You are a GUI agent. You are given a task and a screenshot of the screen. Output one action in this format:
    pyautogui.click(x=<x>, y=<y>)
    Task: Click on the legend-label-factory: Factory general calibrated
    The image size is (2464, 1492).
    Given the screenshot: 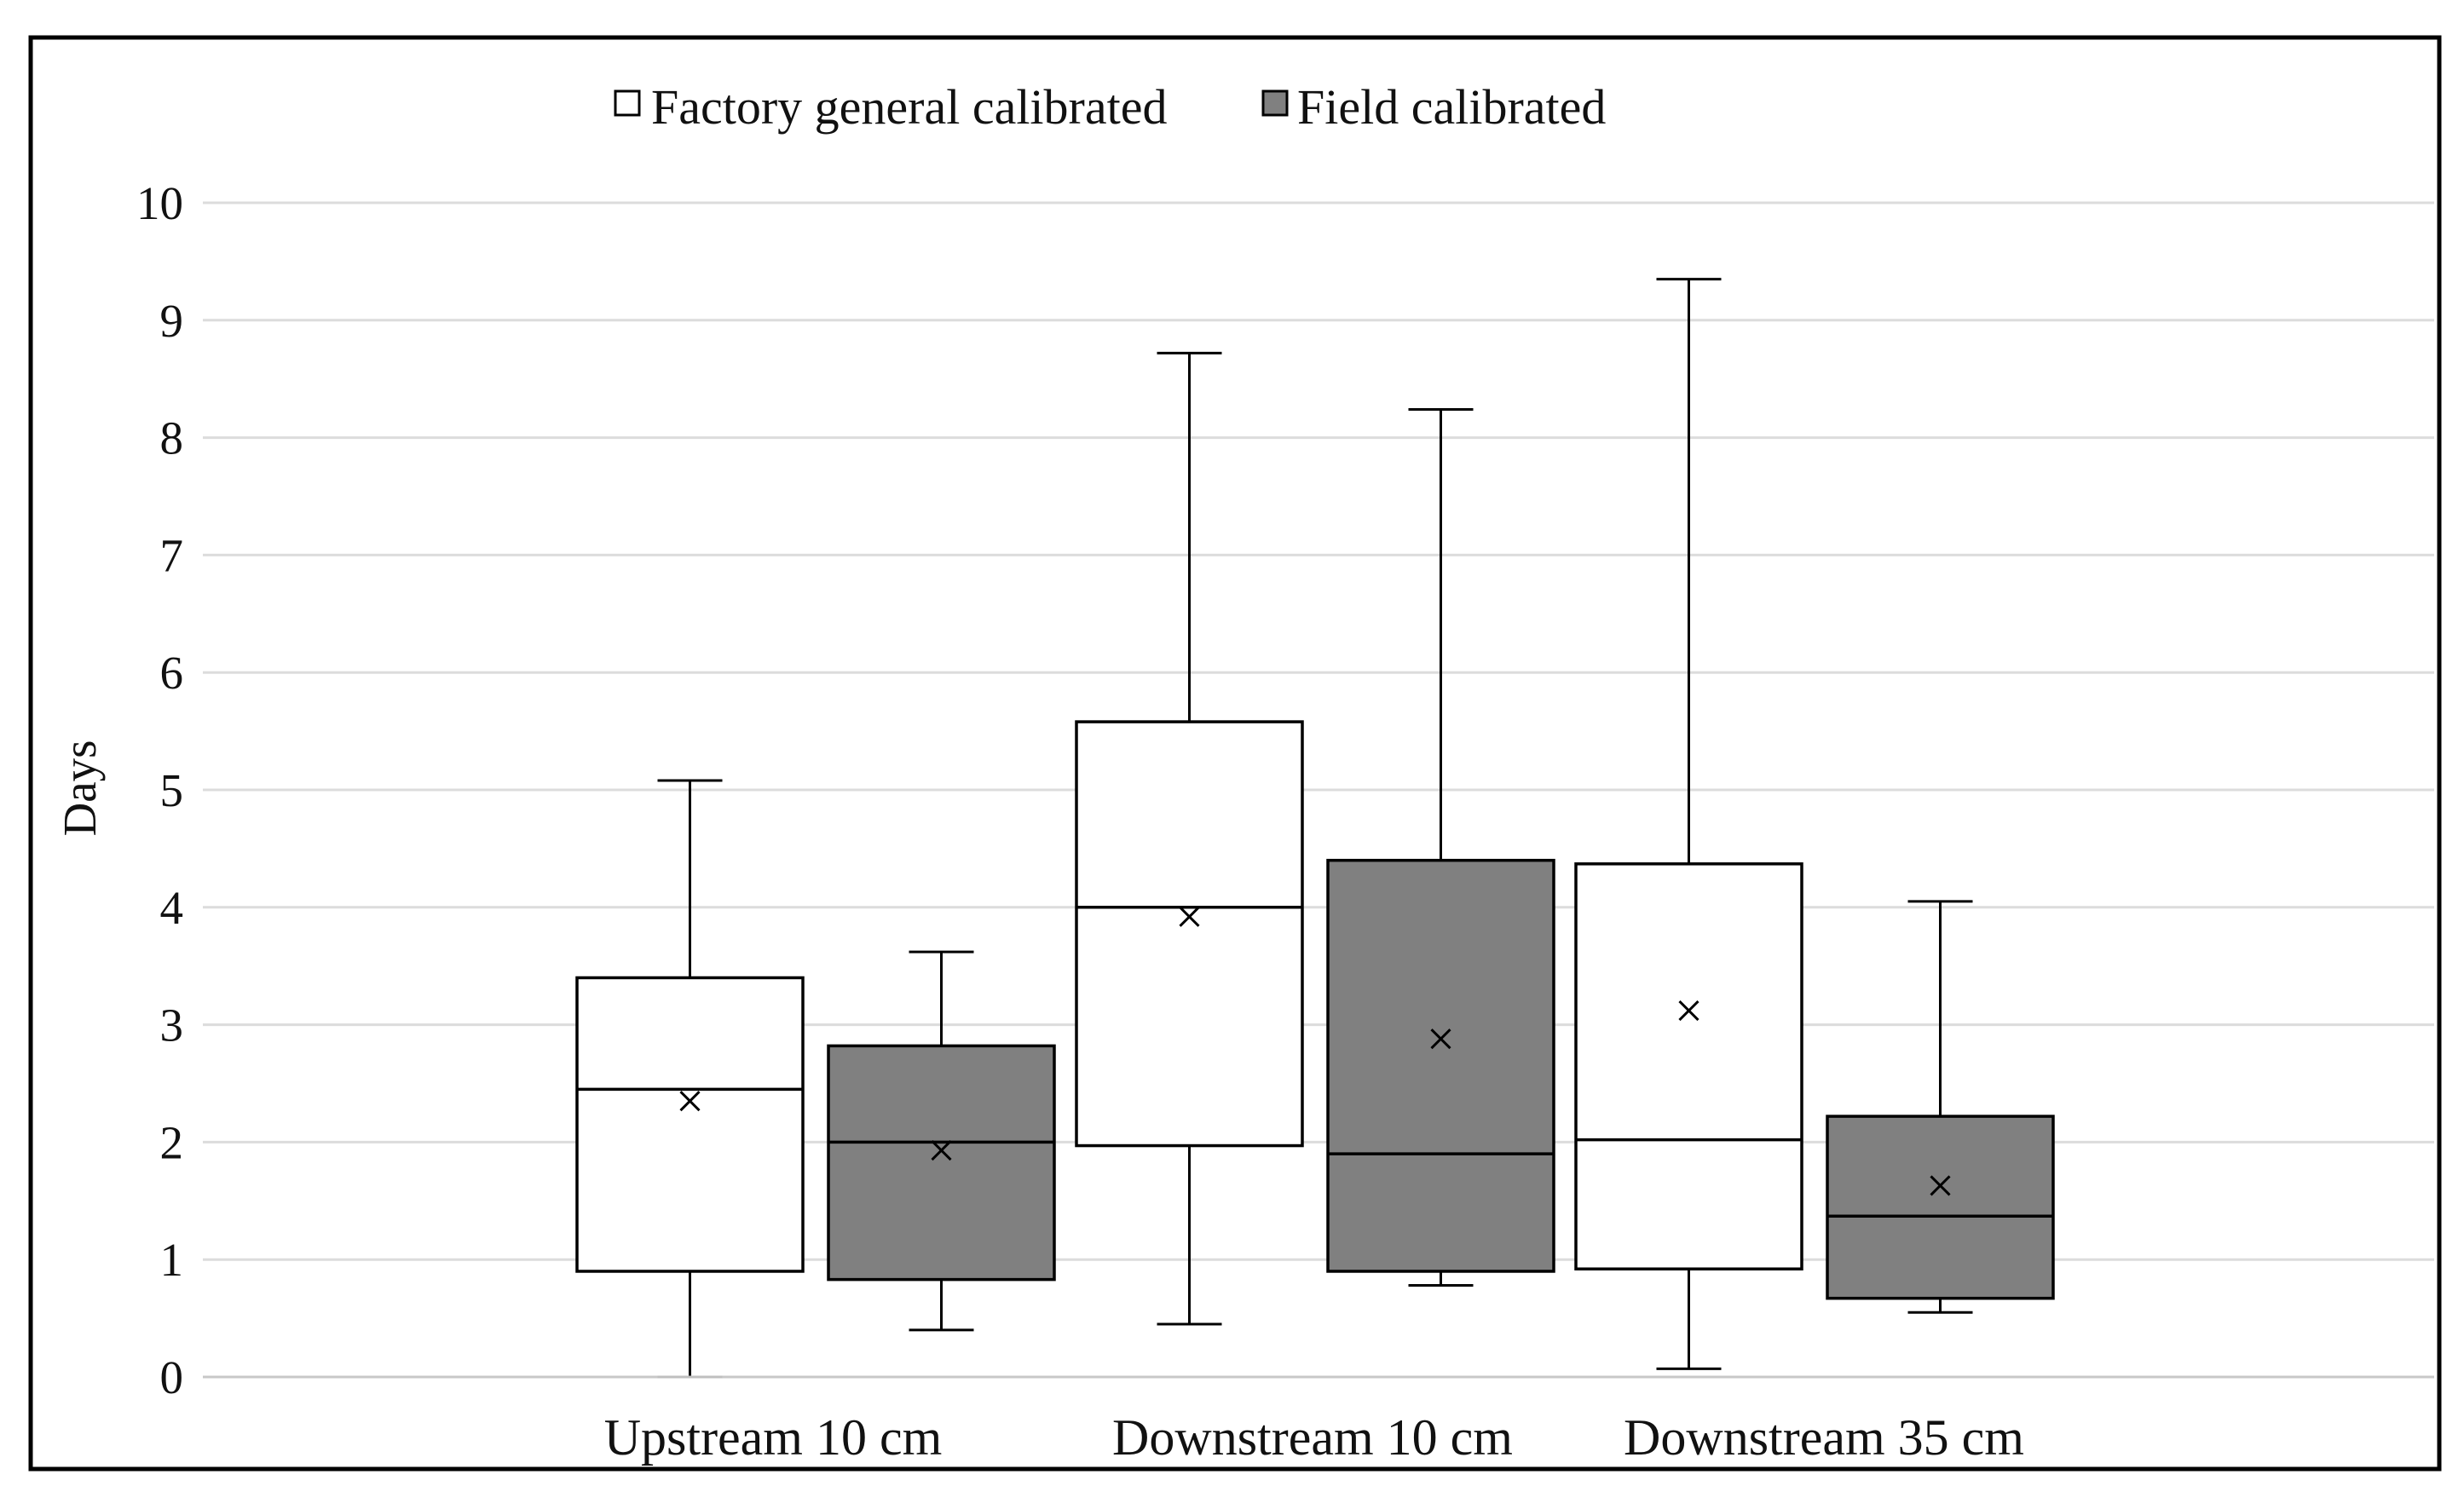 What is the action you would take?
    pyautogui.click(x=909, y=107)
    